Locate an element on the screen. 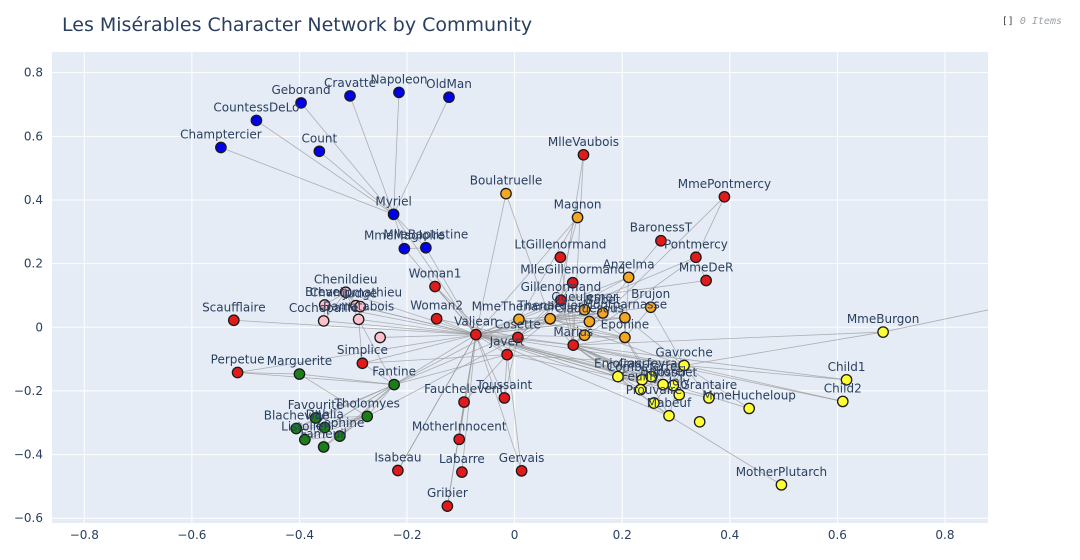 This screenshot has height=560, width=1080. edge-Gavroche-MmeHucheloup is located at coordinates (716, 387).